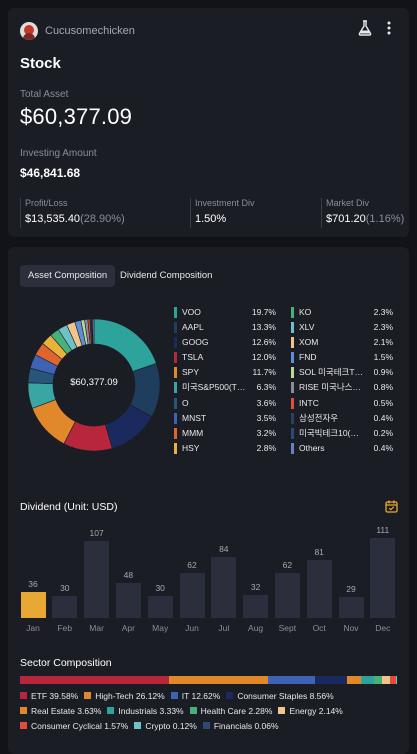 The image size is (417, 754). Describe the element at coordinates (342, 405) in the screenshot. I see `holding-legend-item: INTC 0.5%` at that location.